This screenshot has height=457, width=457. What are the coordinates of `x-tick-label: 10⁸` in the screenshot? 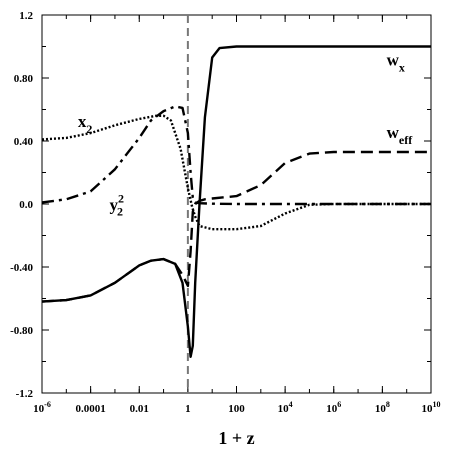 It's located at (382, 407).